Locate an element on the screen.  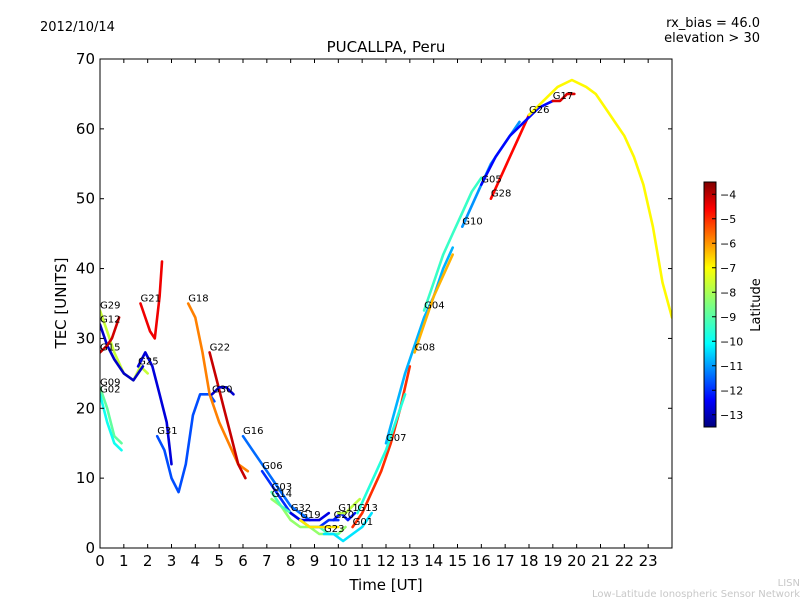
elevation-label: elevation > 30 is located at coordinates (712, 38).